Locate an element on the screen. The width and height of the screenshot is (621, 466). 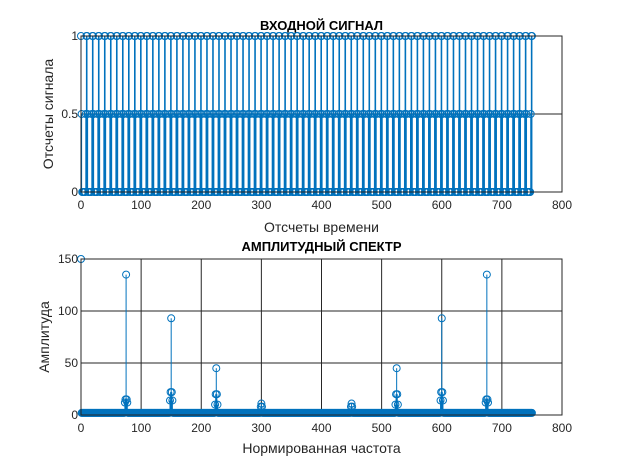
spectrum-ylabel: Амплитуда is located at coordinates (44, 337).